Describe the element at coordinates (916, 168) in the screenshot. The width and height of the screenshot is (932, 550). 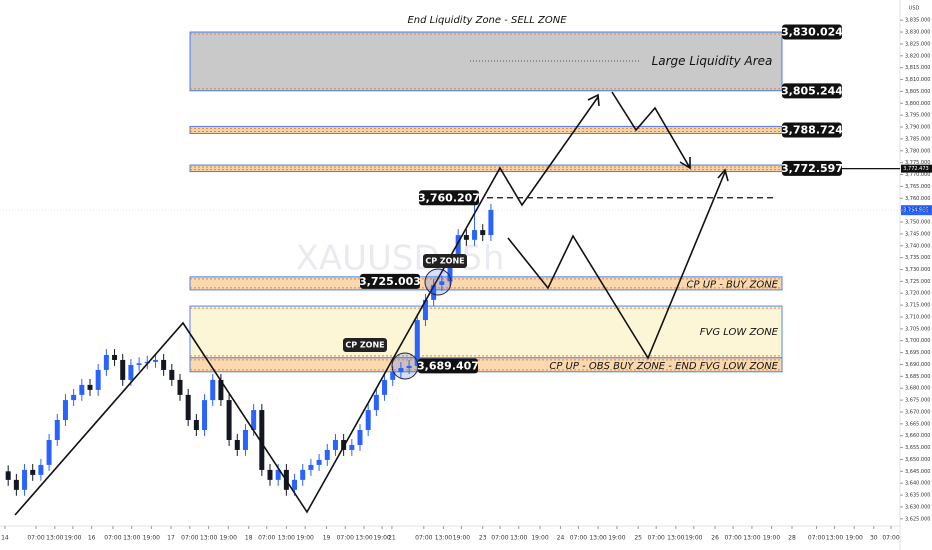
I see `target-tag` at that location.